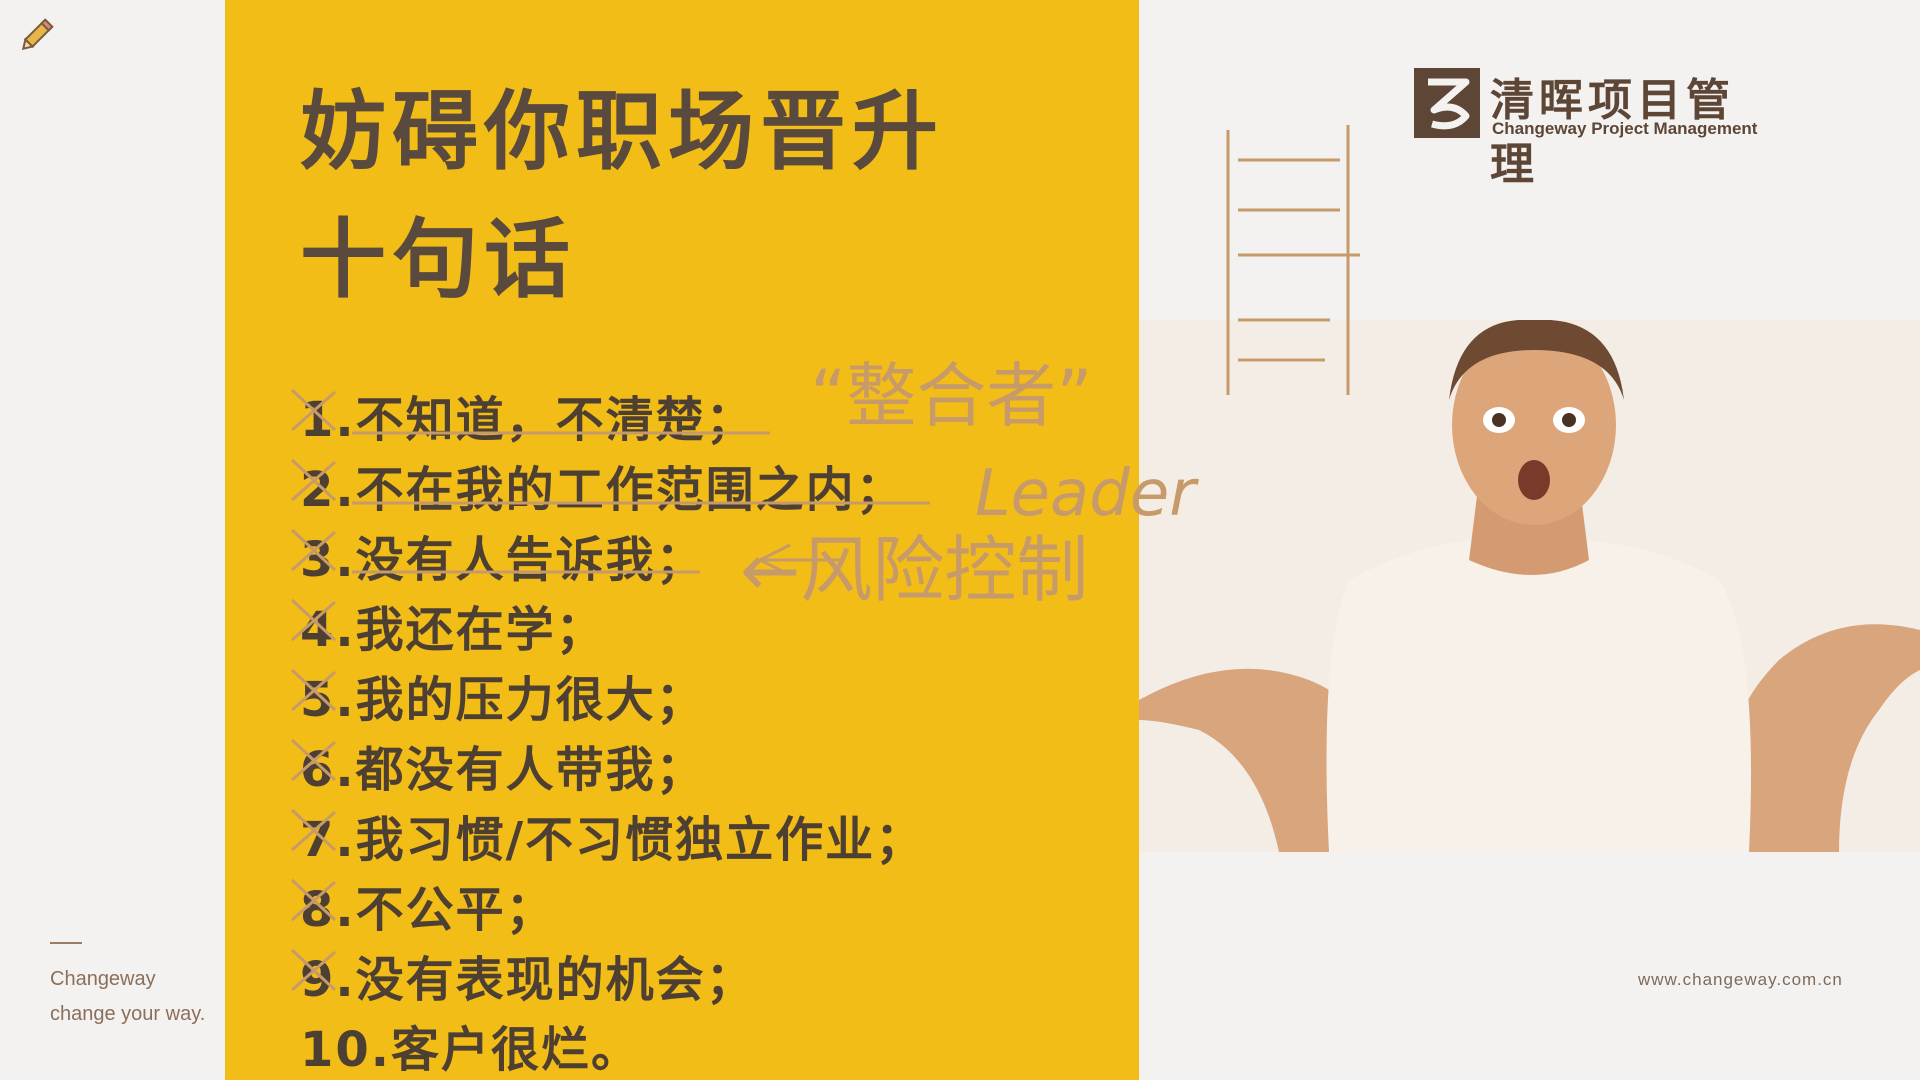 The height and width of the screenshot is (1080, 1920). What do you see at coordinates (603, 490) in the screenshot?
I see `list-item: 2.不在我的工作范围之内；` at bounding box center [603, 490].